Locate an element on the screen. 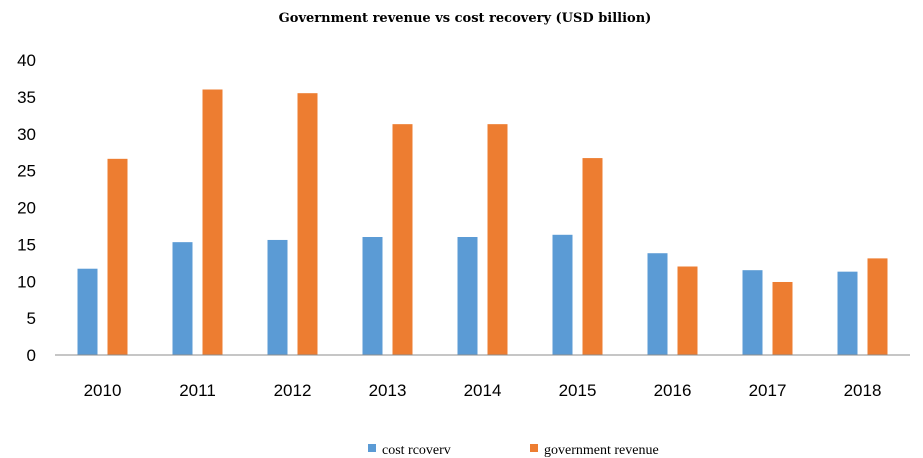 This screenshot has width=923, height=458. y-tick-label: 20 is located at coordinates (26, 208).